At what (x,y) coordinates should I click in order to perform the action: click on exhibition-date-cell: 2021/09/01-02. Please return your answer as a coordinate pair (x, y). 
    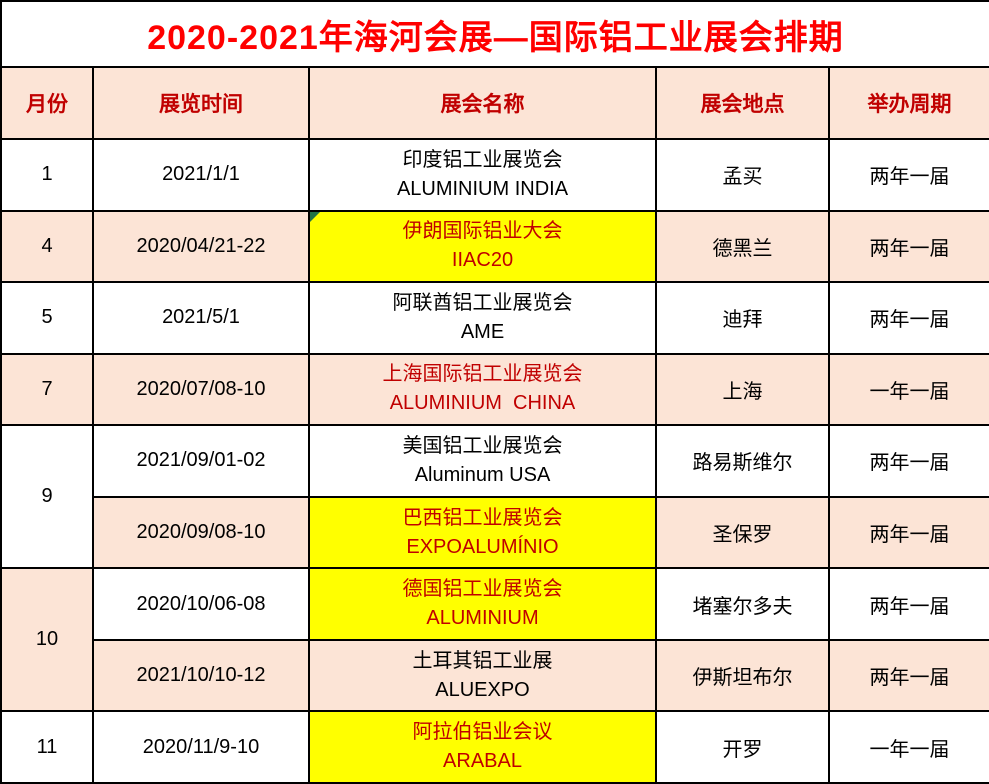
    Looking at the image, I should click on (201, 461).